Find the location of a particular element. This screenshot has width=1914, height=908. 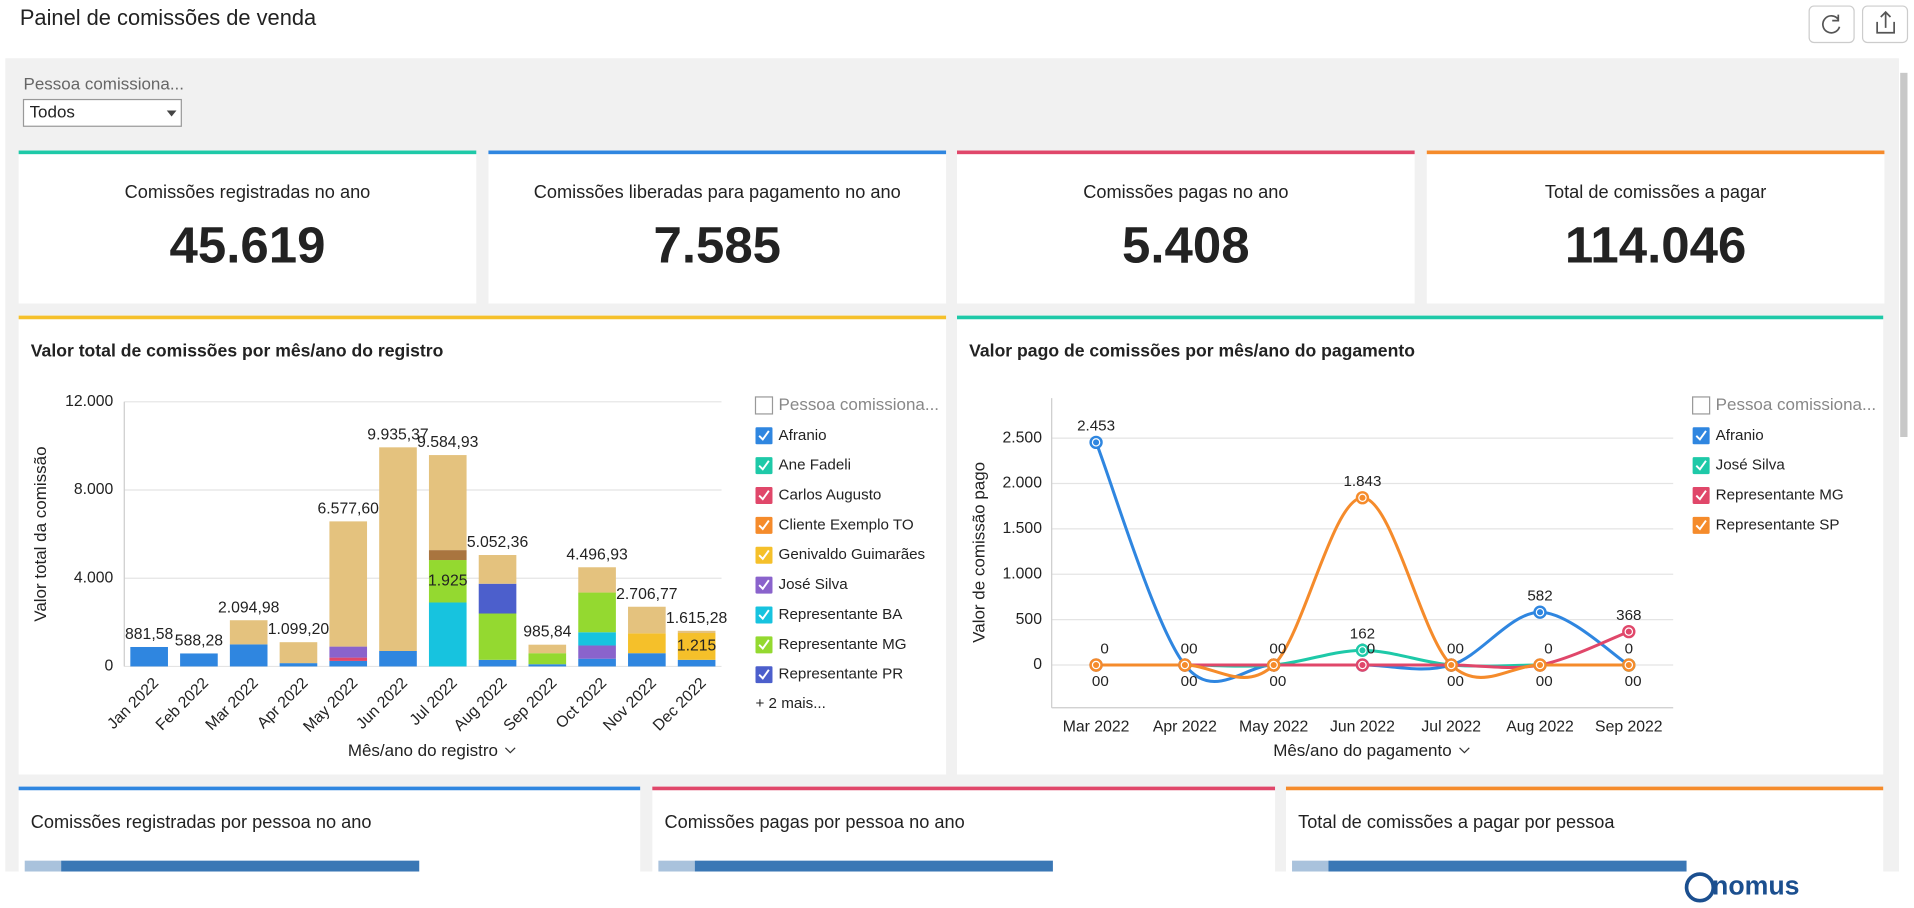

legend-label: José Silva is located at coordinates (1751, 465).